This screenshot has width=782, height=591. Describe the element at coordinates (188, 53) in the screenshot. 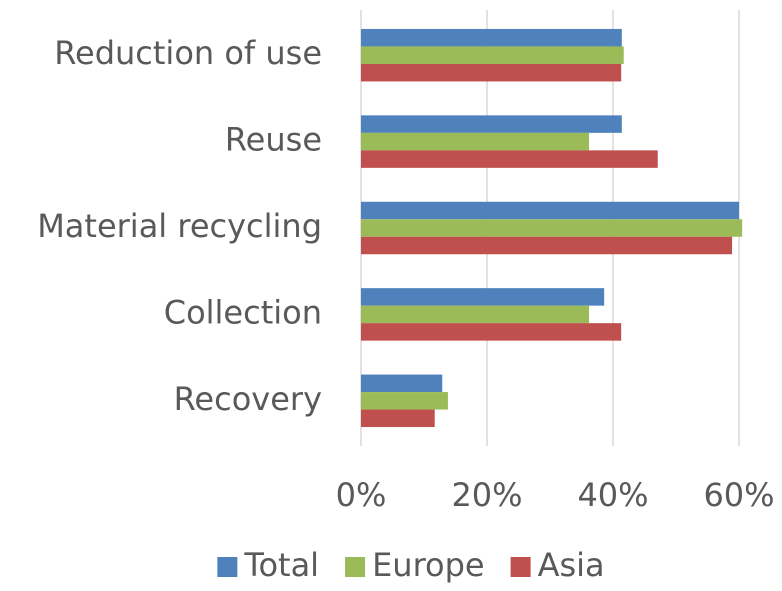

I see `y-tick-label: Reduction of use` at that location.